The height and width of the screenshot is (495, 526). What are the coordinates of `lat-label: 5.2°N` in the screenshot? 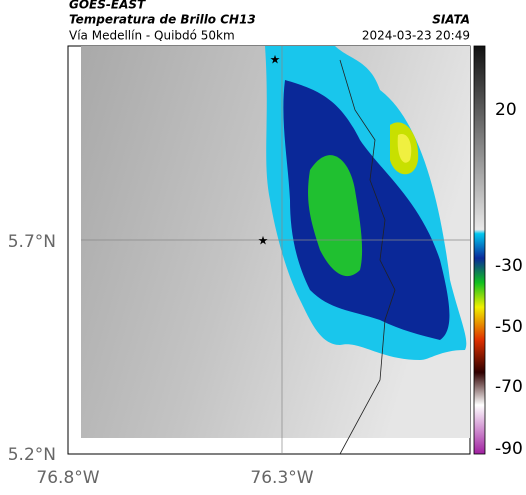 It's located at (32, 455).